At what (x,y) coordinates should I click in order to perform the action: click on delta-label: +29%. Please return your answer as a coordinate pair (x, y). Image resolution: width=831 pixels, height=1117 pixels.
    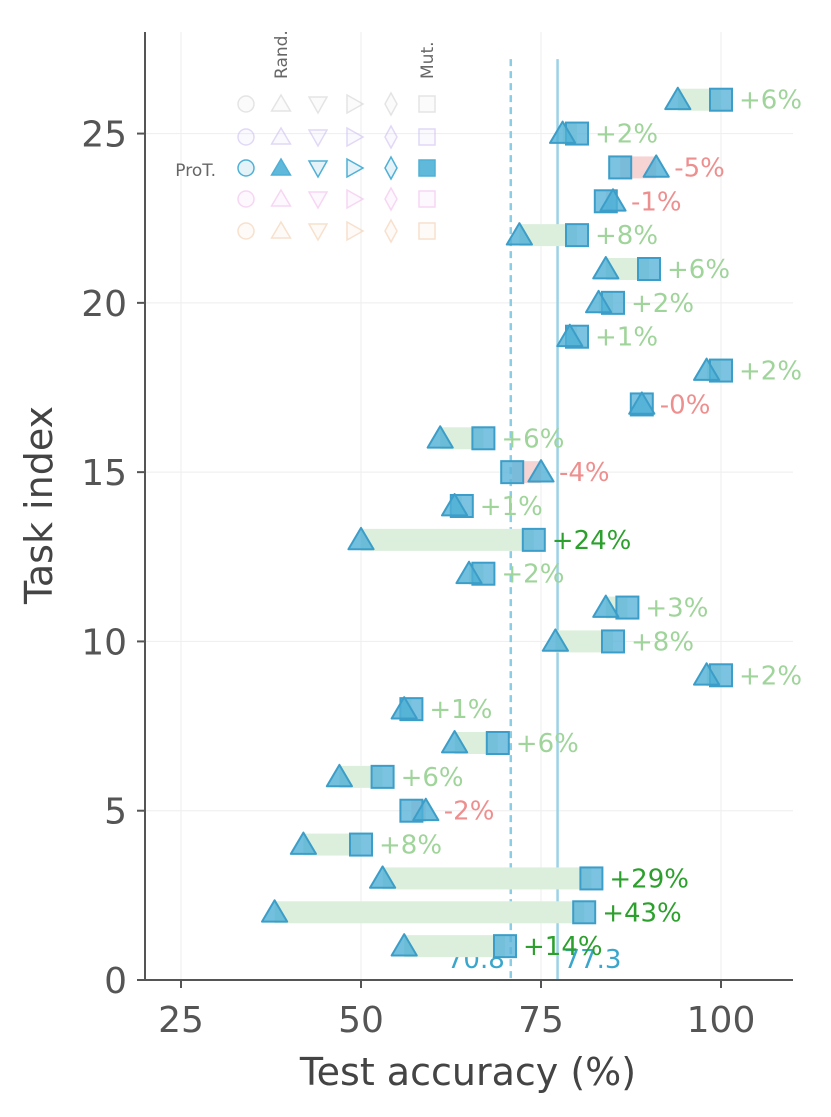
    Looking at the image, I should click on (649, 879).